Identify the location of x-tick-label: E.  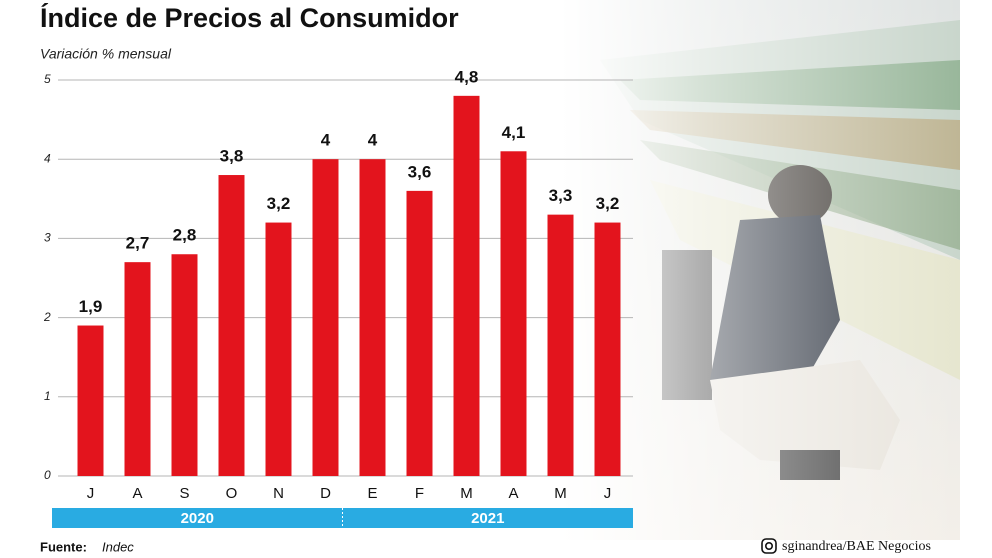
(372, 493).